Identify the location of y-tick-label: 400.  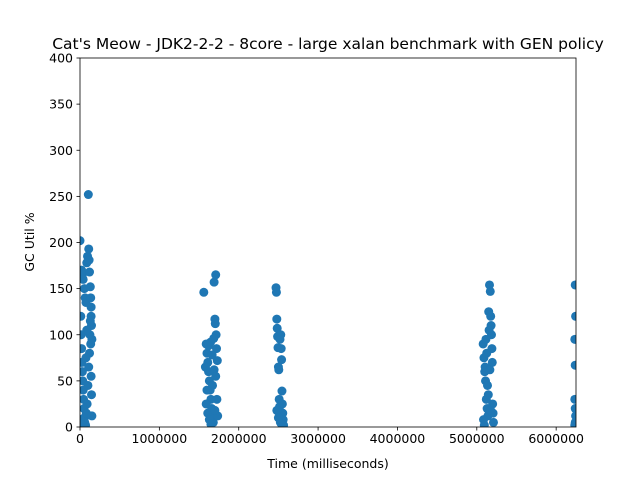
(61, 58).